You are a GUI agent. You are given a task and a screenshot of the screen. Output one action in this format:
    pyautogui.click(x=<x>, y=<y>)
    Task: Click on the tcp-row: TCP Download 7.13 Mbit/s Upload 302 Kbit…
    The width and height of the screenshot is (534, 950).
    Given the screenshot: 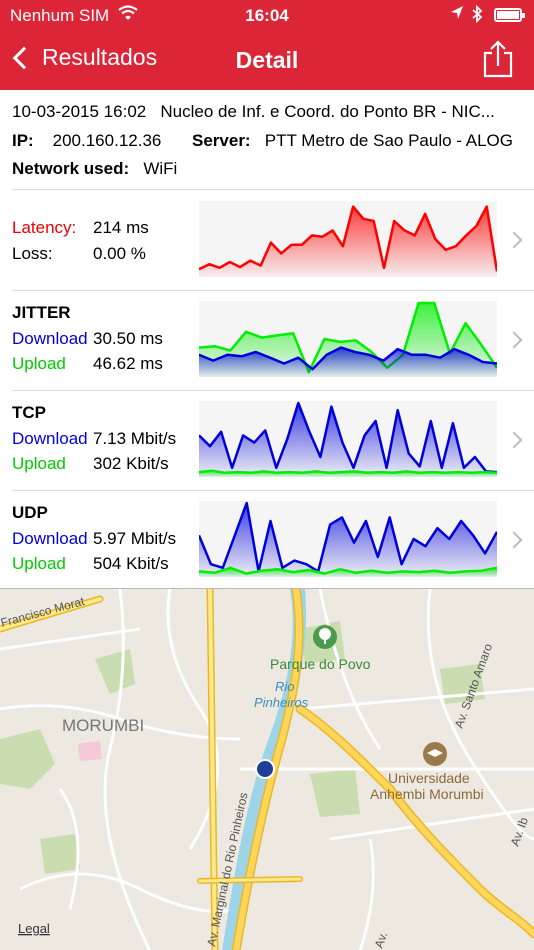 What is the action you would take?
    pyautogui.click(x=267, y=440)
    